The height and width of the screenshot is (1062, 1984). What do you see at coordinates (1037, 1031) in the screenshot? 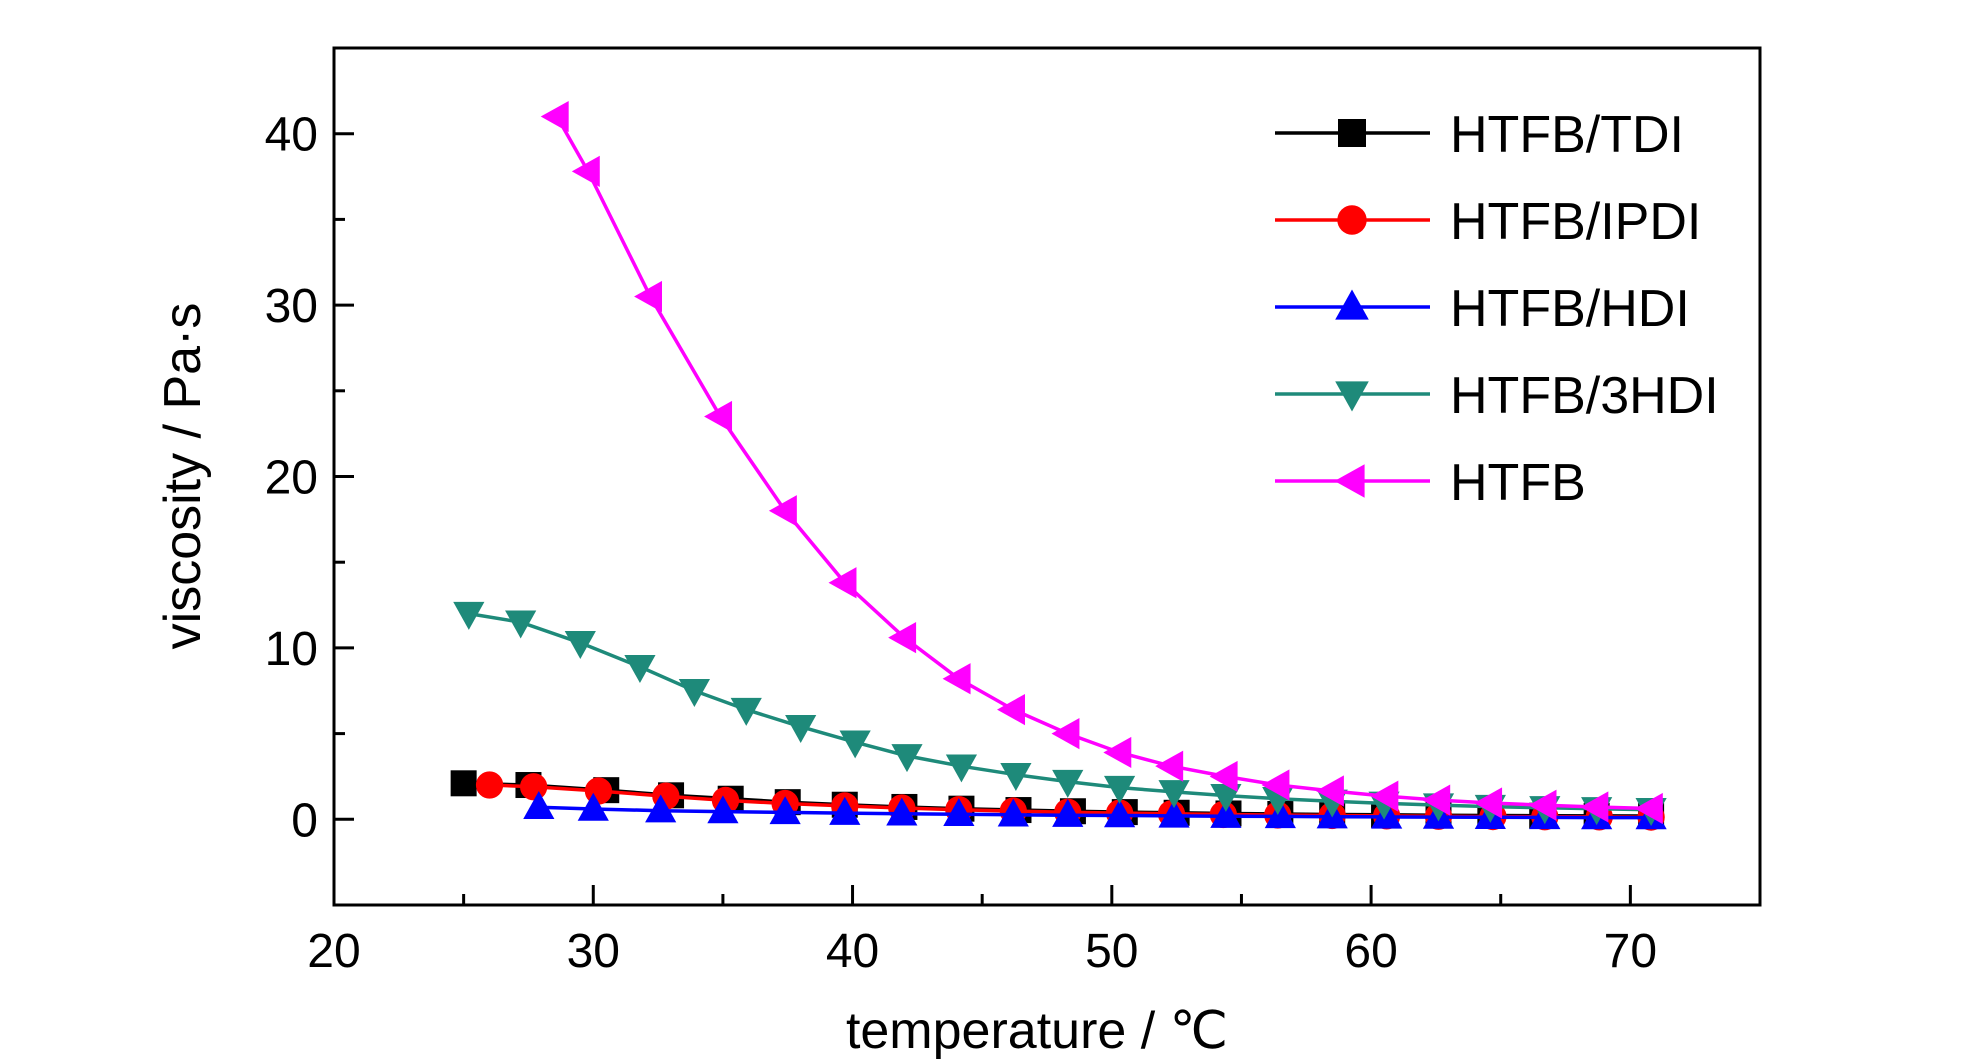
I see `x-axis-title: temperature / ℃` at bounding box center [1037, 1031].